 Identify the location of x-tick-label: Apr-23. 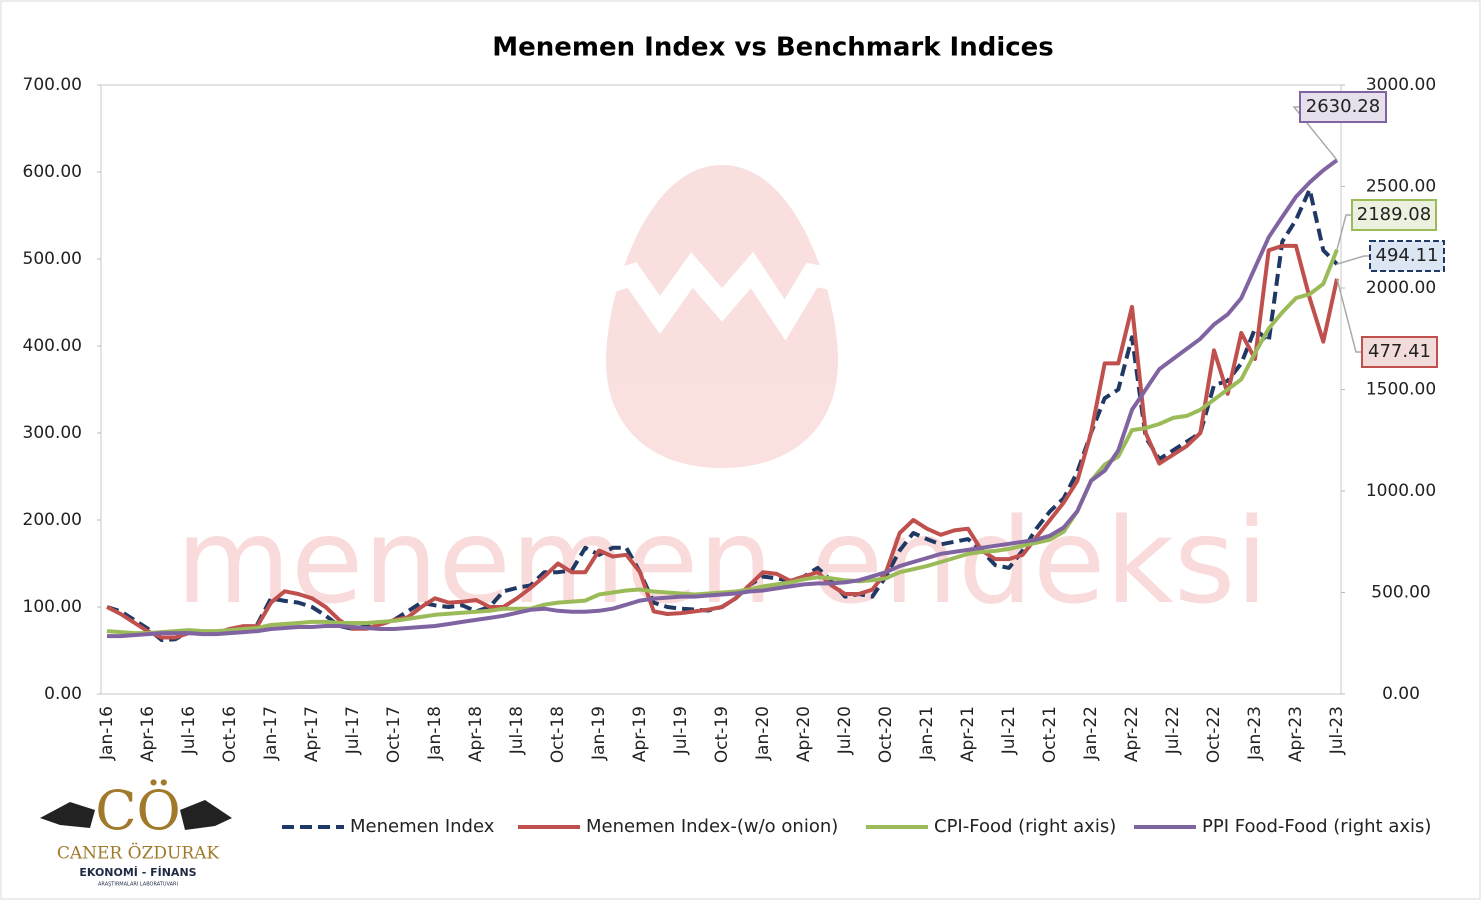
(1296, 734).